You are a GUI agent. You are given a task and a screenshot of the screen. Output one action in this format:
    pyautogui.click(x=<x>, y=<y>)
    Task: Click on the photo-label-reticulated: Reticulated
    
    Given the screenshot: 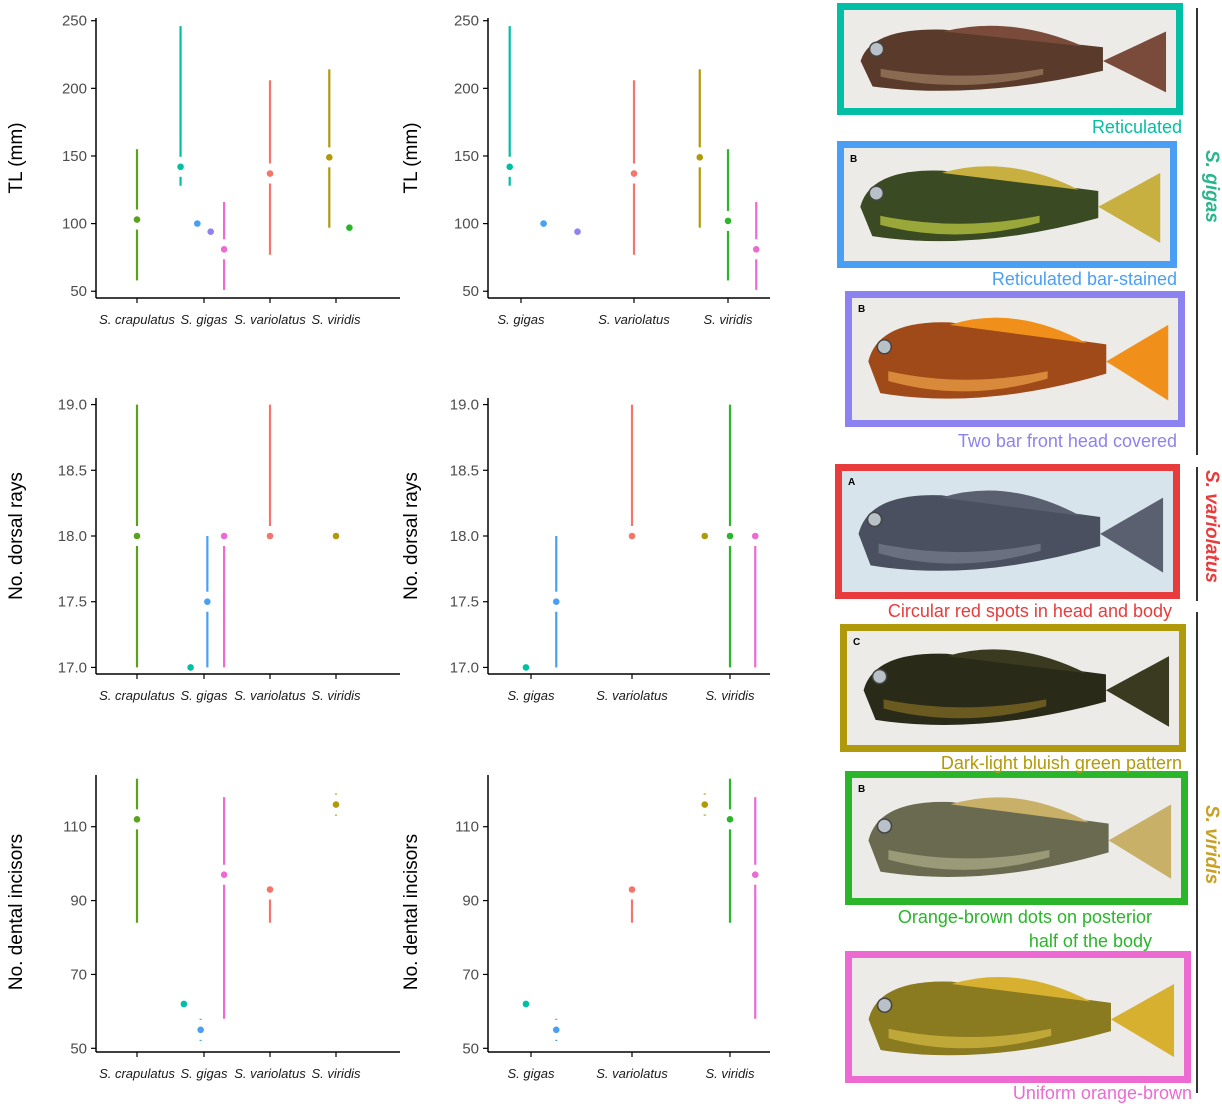 What is the action you would take?
    pyautogui.click(x=1136, y=127)
    